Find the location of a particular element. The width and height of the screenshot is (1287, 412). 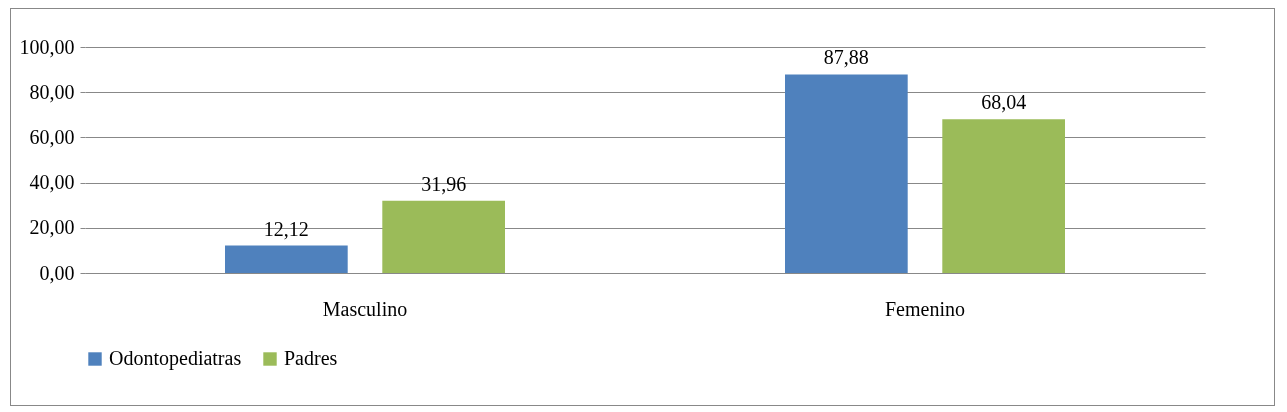

data-label: 12,12 is located at coordinates (286, 228).